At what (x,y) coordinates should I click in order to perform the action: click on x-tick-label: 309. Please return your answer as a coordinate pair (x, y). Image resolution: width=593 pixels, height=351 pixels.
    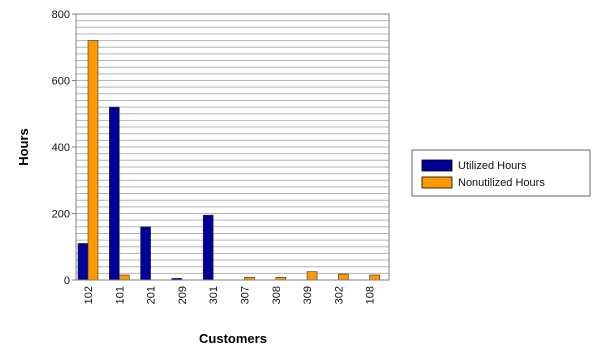
    Looking at the image, I should click on (308, 295).